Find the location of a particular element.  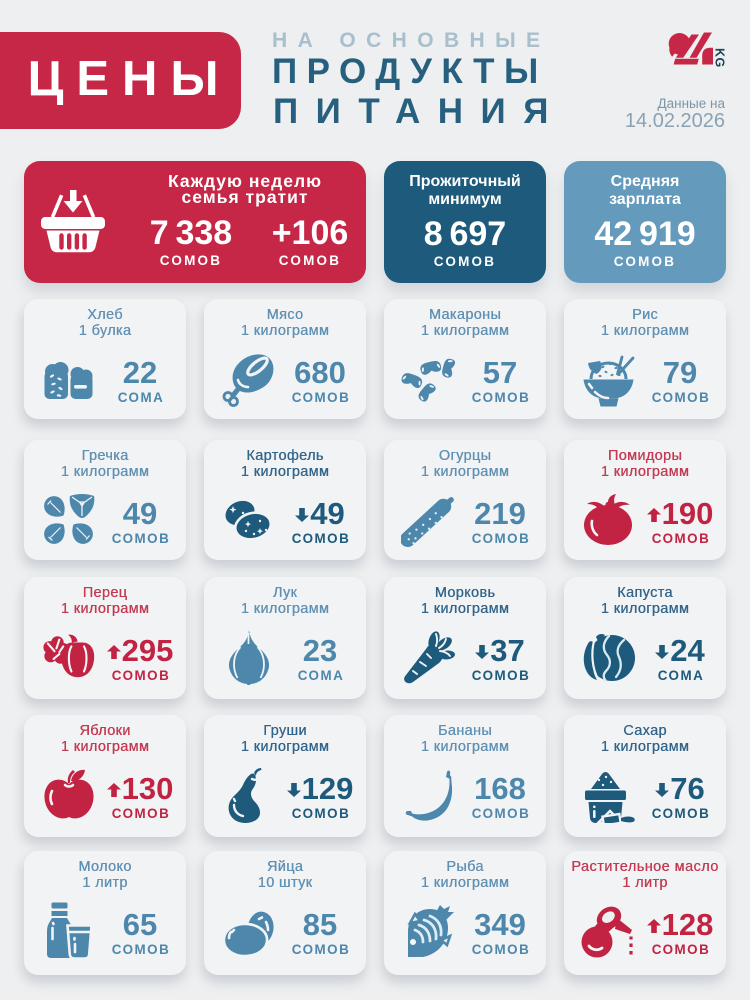

svg-text: KG is located at coordinates (720, 57).